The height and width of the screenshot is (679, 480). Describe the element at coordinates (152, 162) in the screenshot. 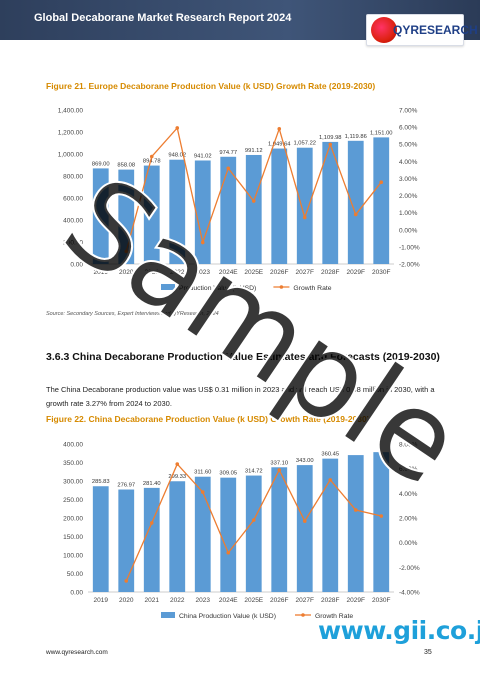

I see `bar-value-label: 894.78` at that location.